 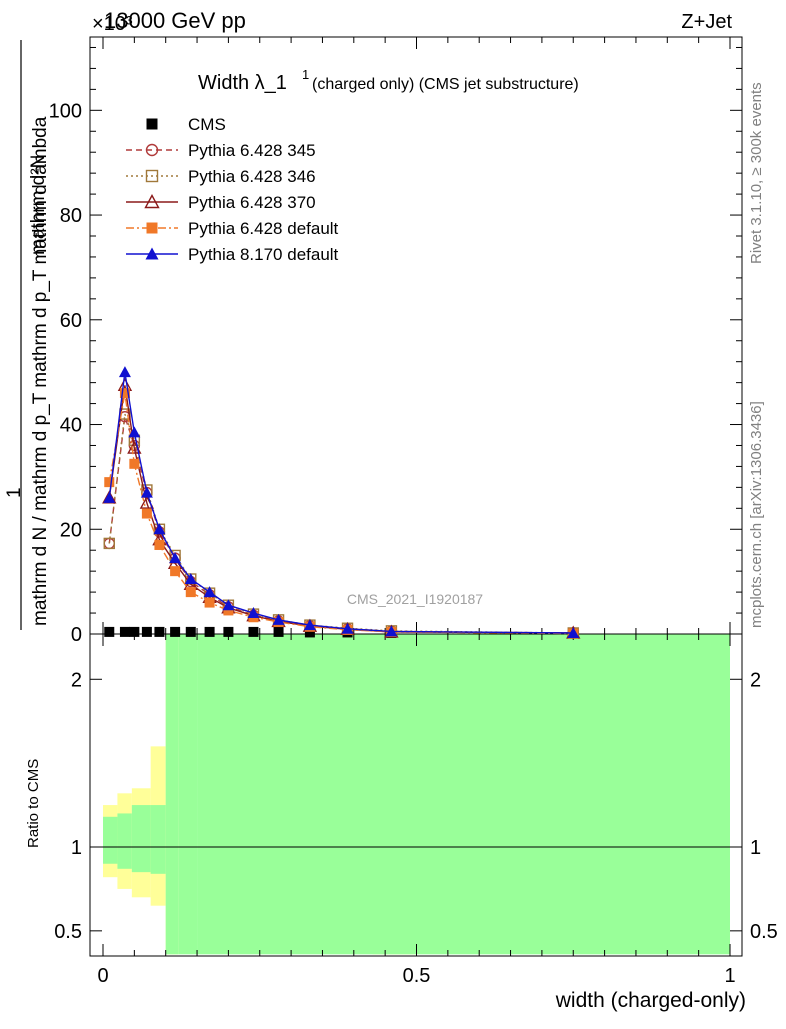 I want to click on ratio-y-tick-label: 0.5, so click(x=68, y=932).